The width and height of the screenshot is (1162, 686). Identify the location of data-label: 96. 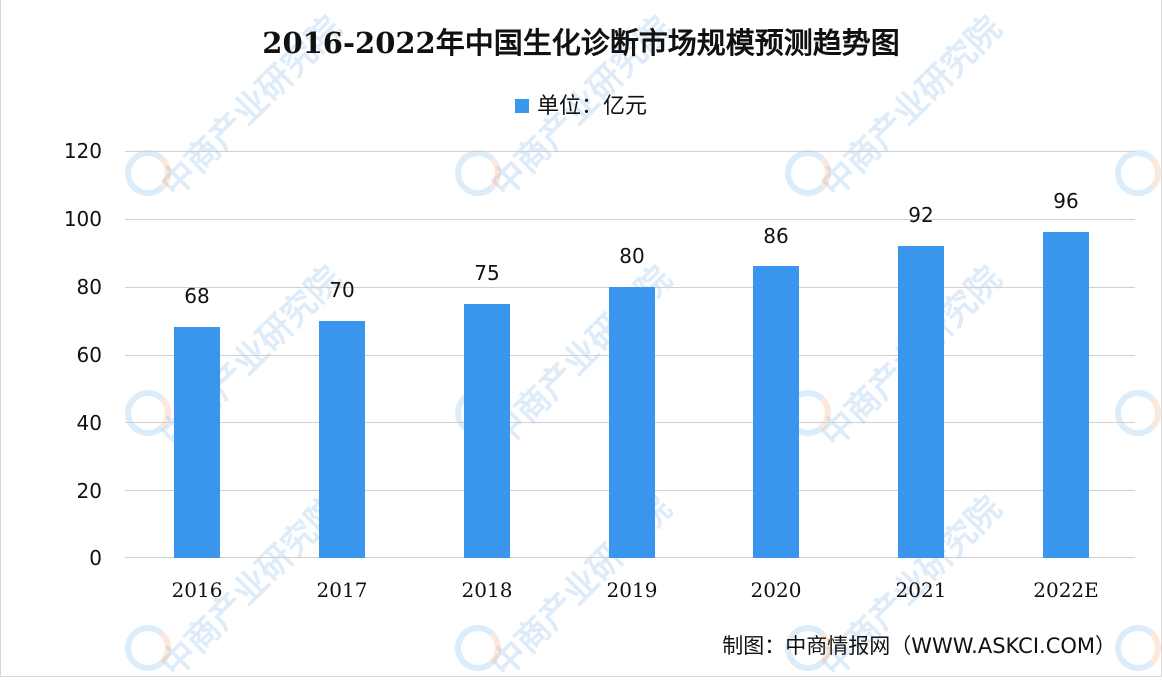
(1066, 201).